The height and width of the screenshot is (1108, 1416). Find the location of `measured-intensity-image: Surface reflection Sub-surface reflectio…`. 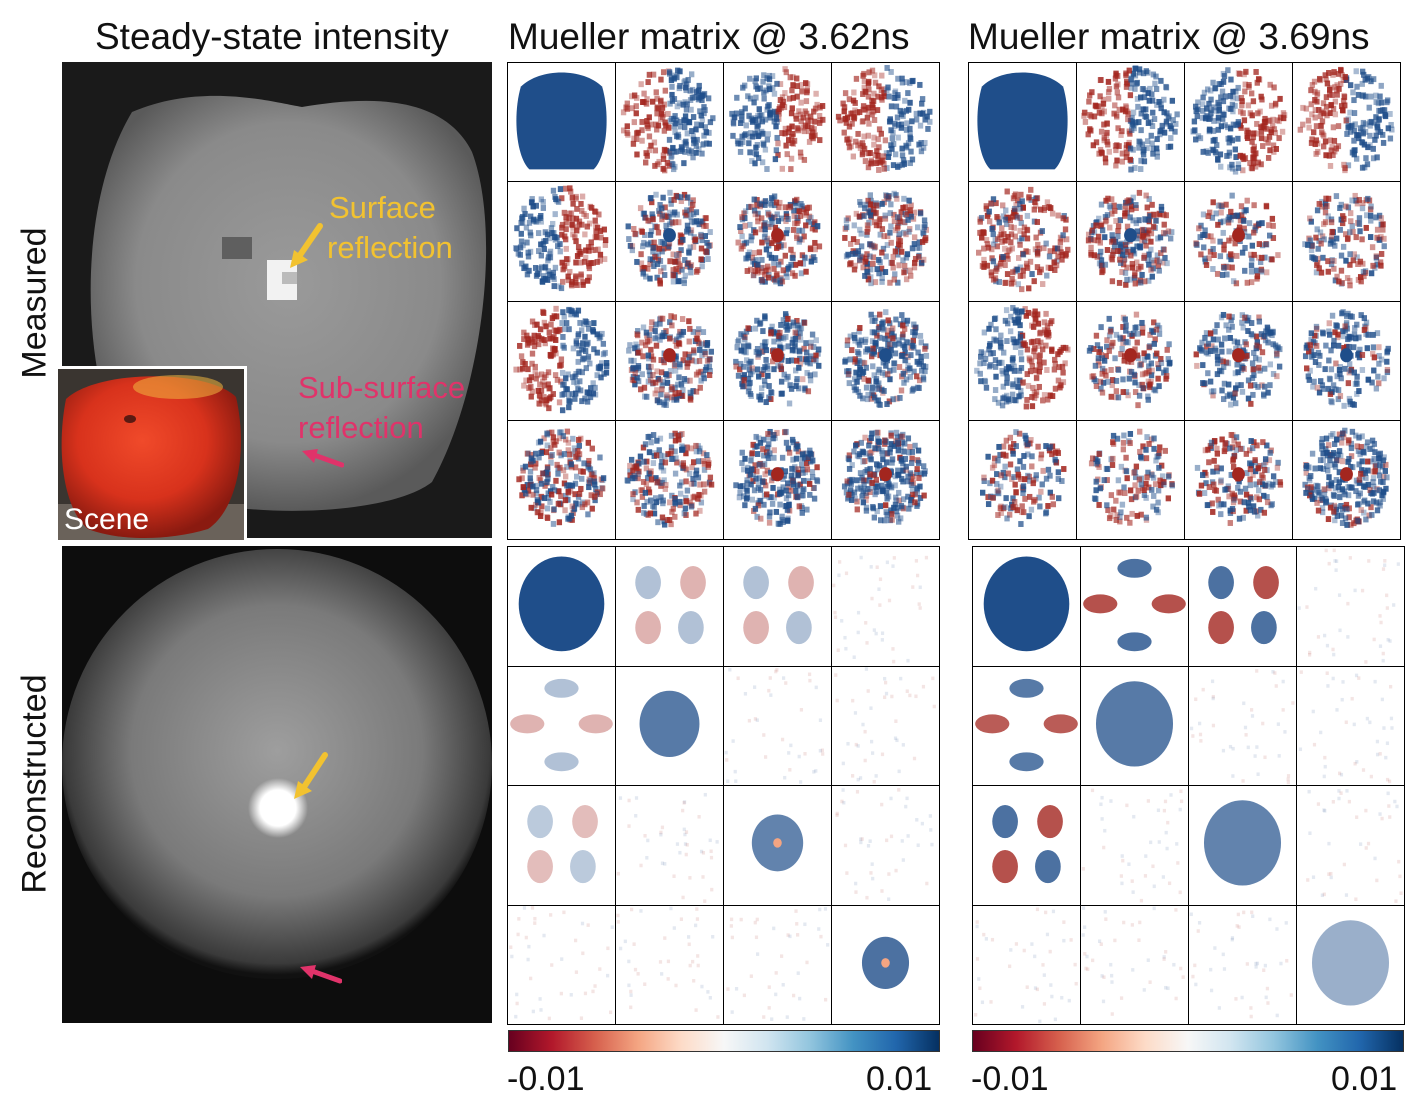

measured-intensity-image: Surface reflection Sub-surface reflectio… is located at coordinates (277, 300).